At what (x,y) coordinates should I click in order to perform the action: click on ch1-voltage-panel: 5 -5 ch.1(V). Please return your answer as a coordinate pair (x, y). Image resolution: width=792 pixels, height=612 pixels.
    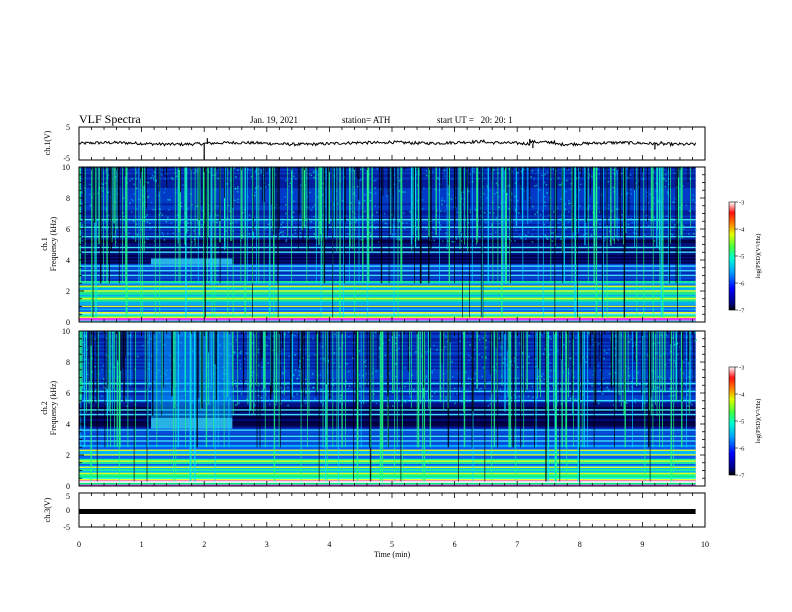
    Looking at the image, I should click on (374, 143).